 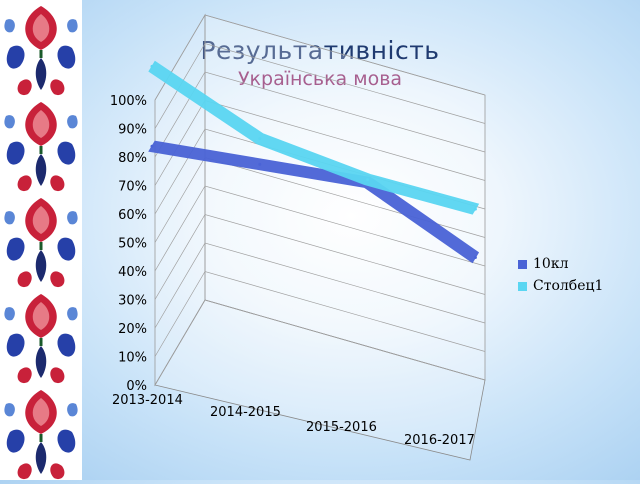 What do you see at coordinates (293, 420) in the screenshot?
I see `x-axis-ticks: 2013-2014 2014-2015 2015-2016 2016-2017` at bounding box center [293, 420].